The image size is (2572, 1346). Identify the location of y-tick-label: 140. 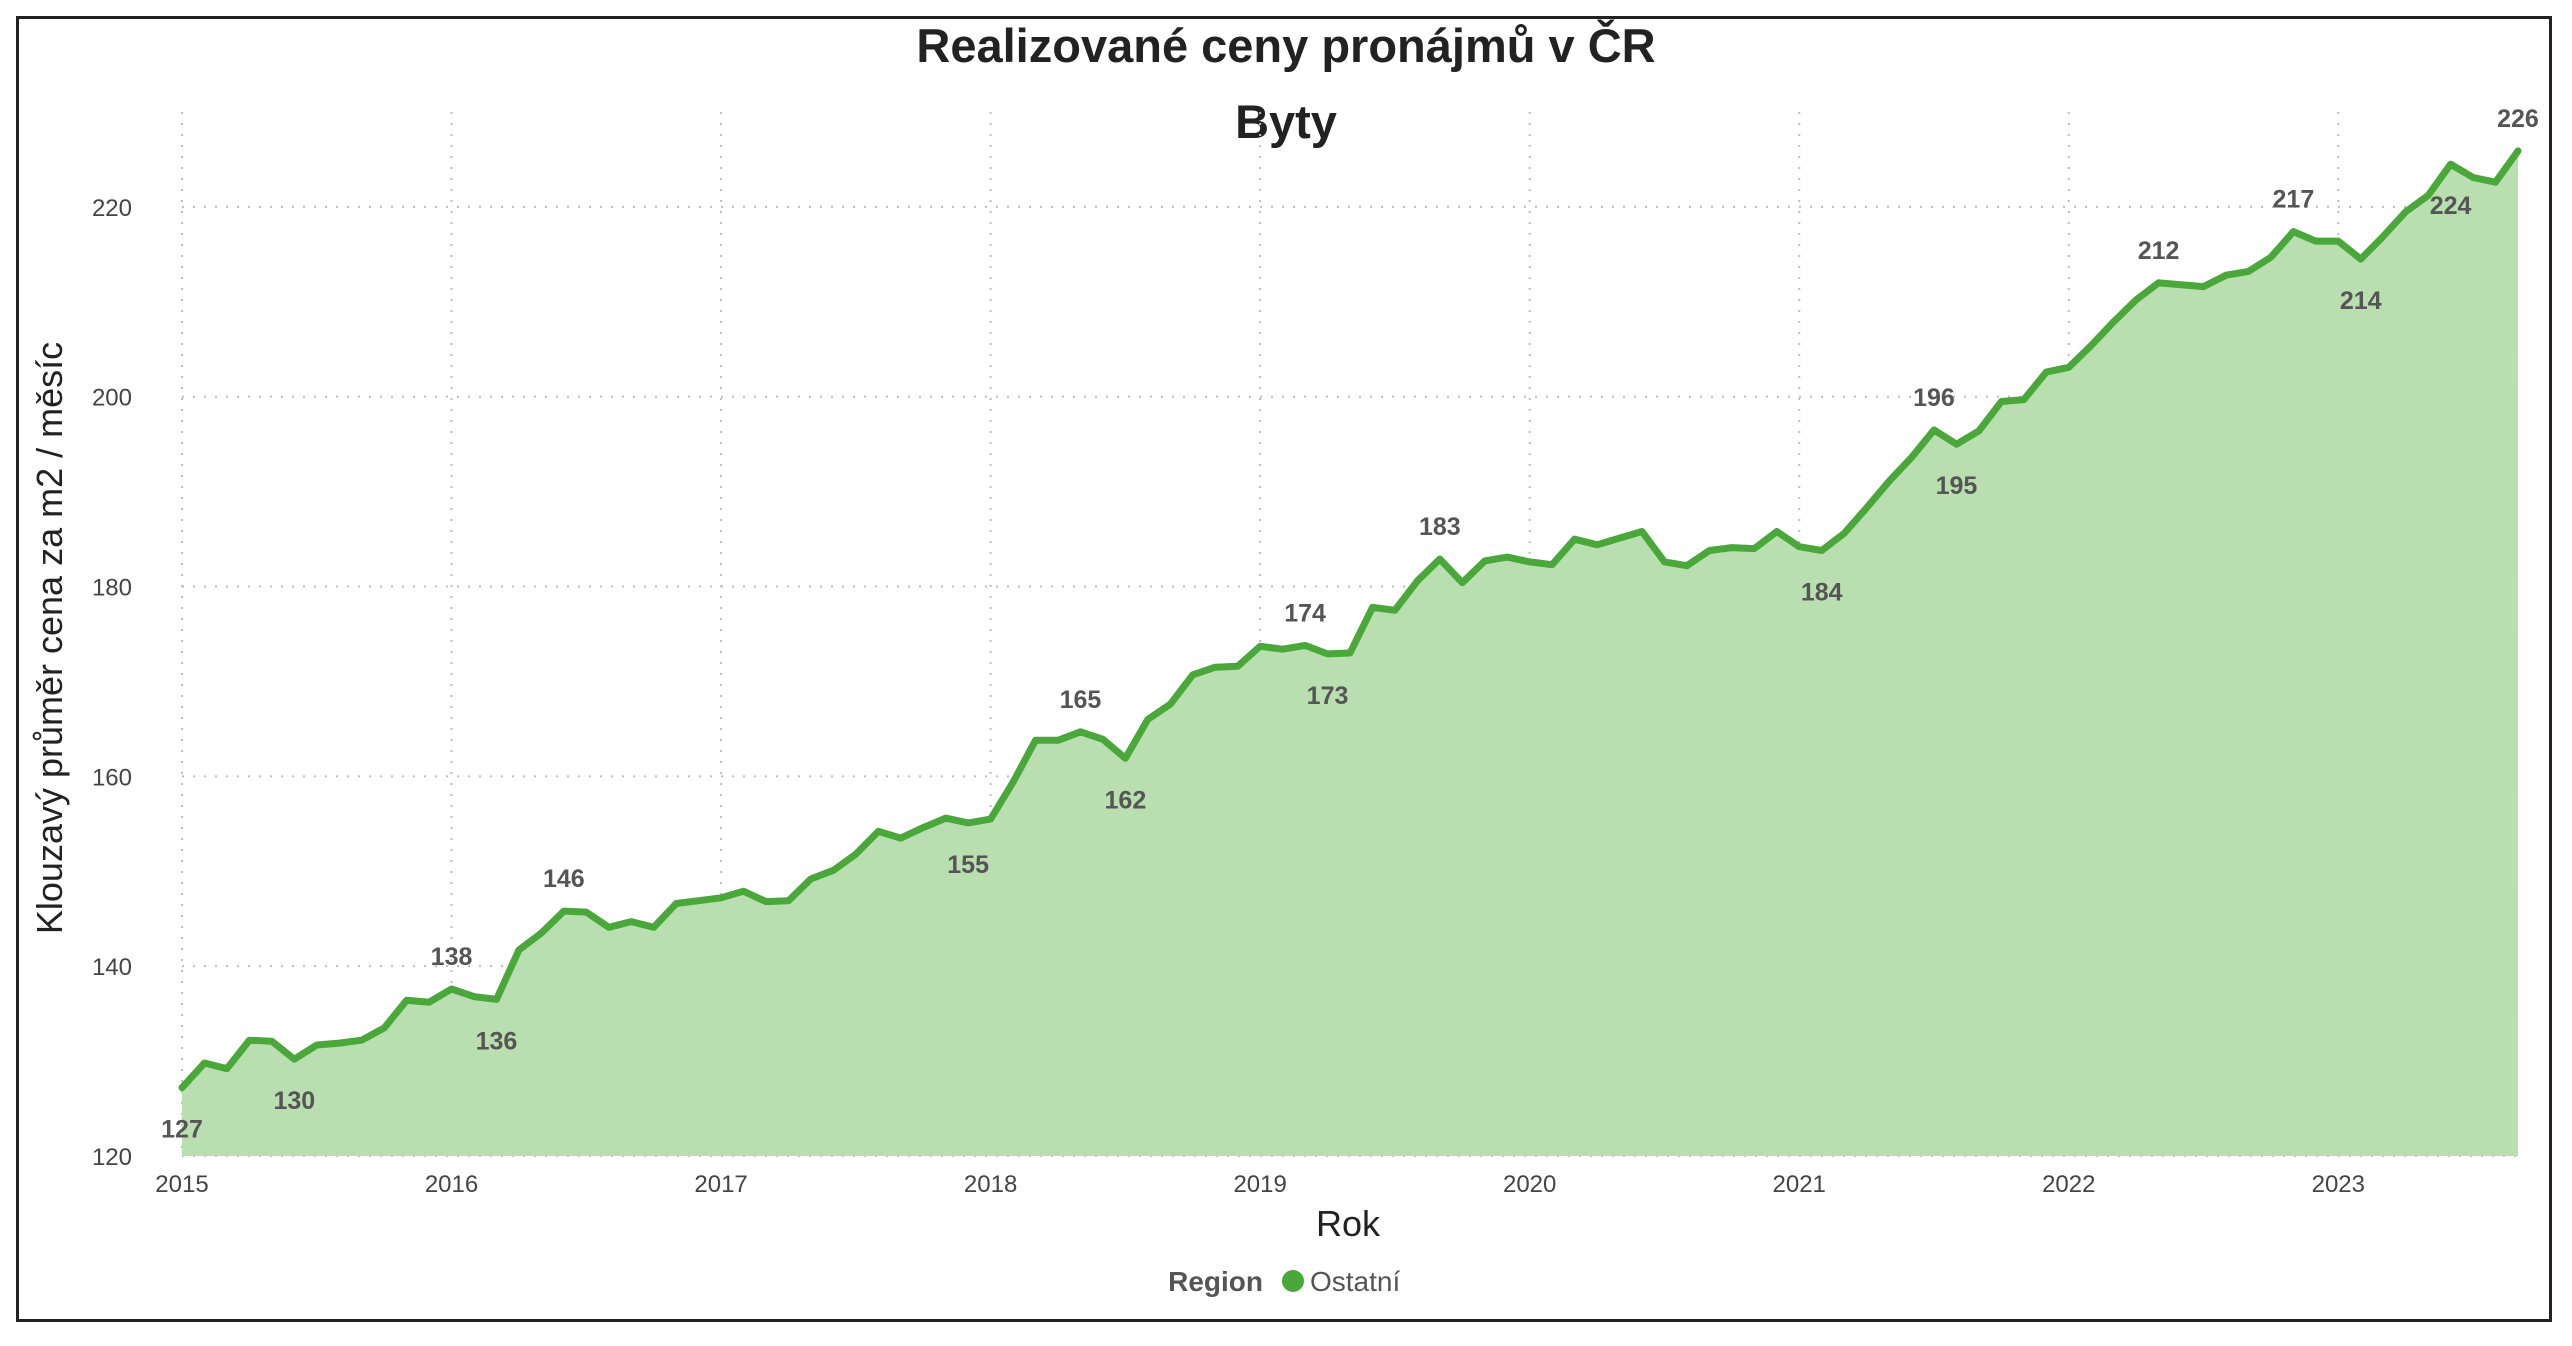
(112, 967).